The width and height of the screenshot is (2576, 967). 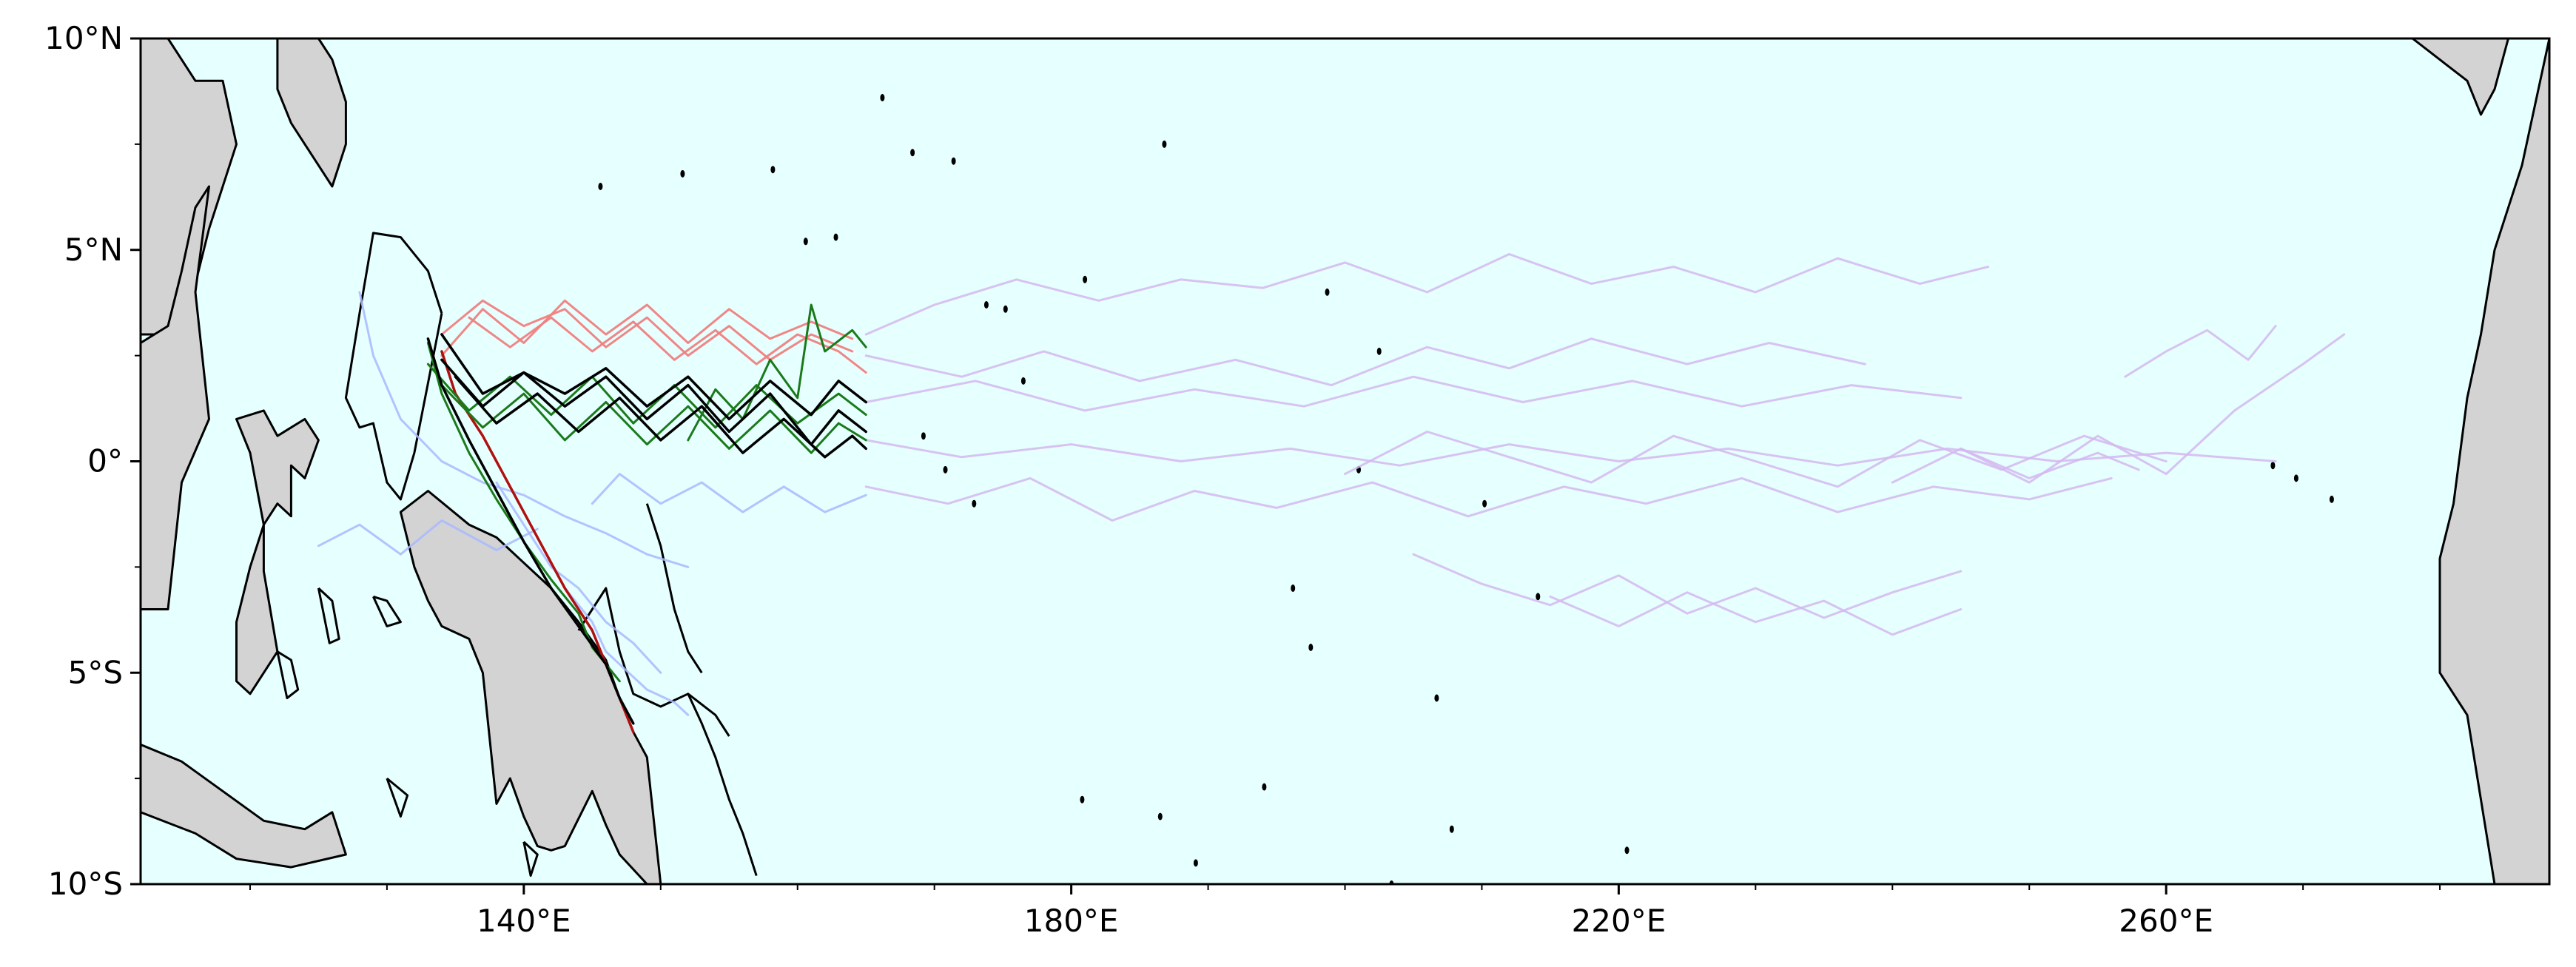 What do you see at coordinates (524, 921) in the screenshot?
I see `x-tick-label: 140°E` at bounding box center [524, 921].